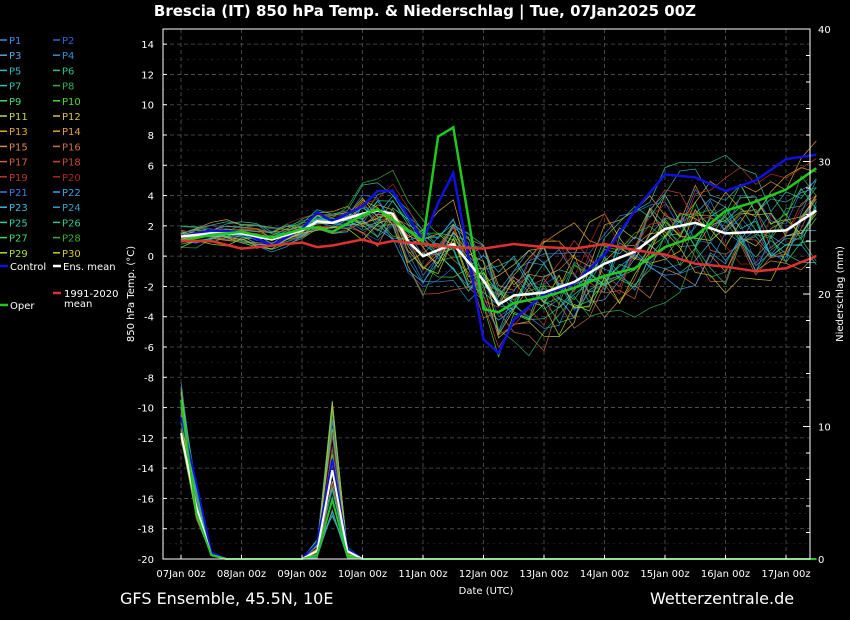 This screenshot has width=850, height=620. Describe the element at coordinates (71, 239) in the screenshot. I see `legend-label: P28` at that location.